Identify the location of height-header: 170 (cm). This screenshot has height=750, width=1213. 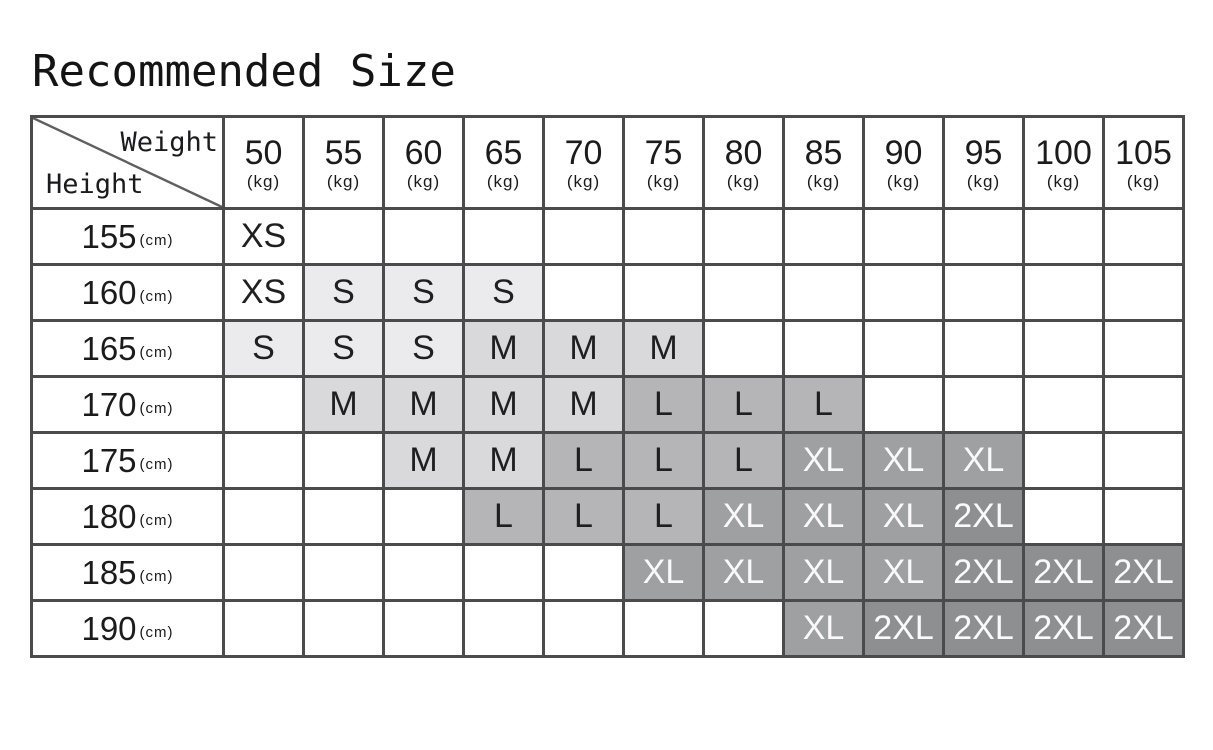
(127, 404).